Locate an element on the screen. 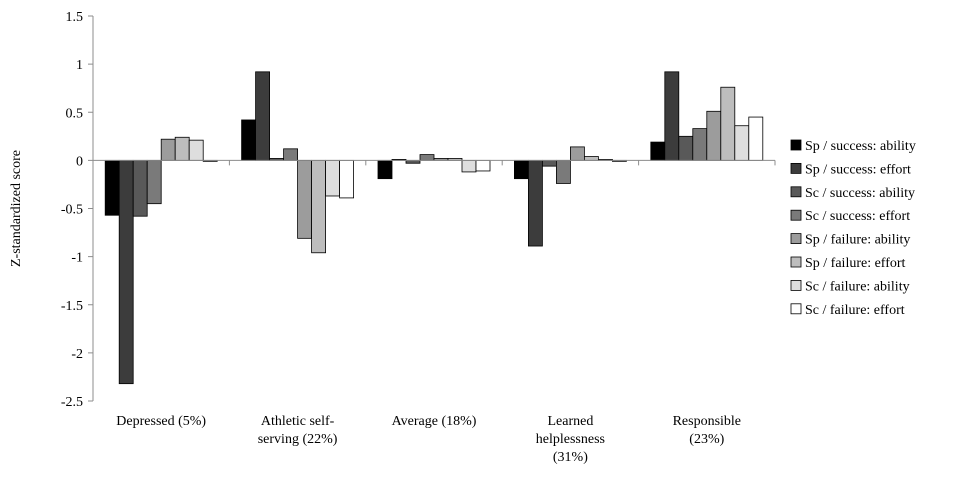  x-tick-label: Depressed (5%) is located at coordinates (161, 421).